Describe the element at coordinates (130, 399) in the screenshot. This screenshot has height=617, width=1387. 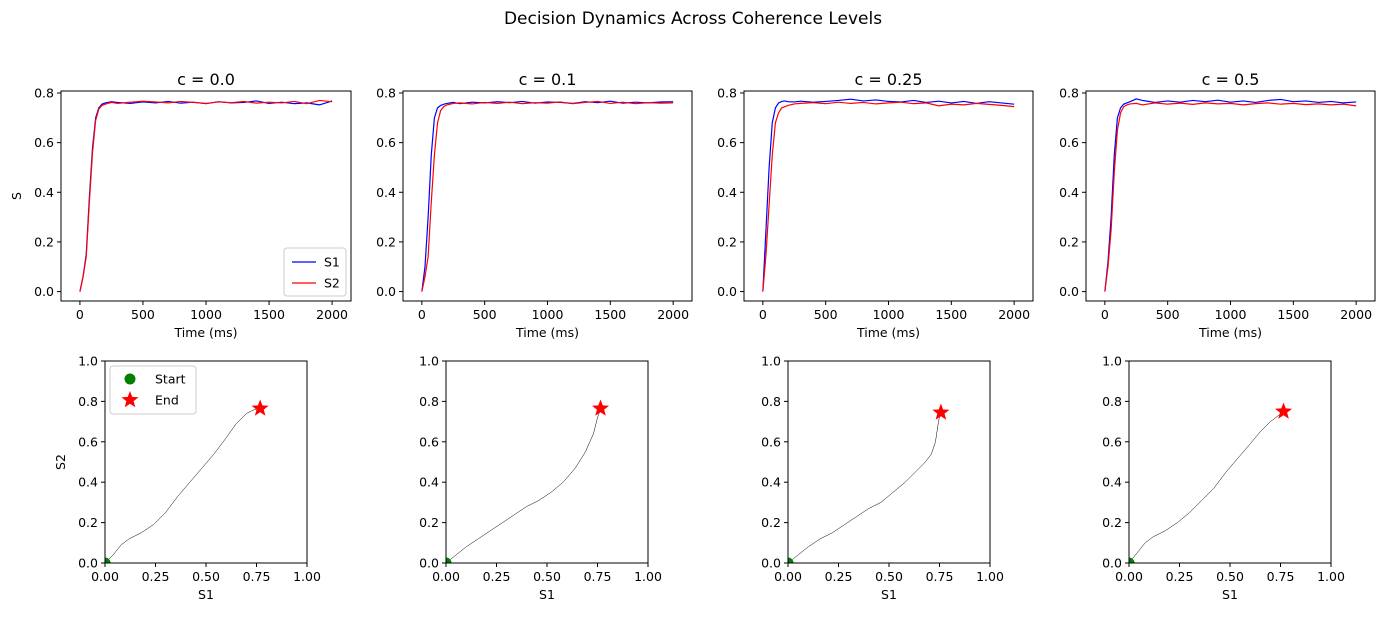
I see `legend-end-swatch` at that location.